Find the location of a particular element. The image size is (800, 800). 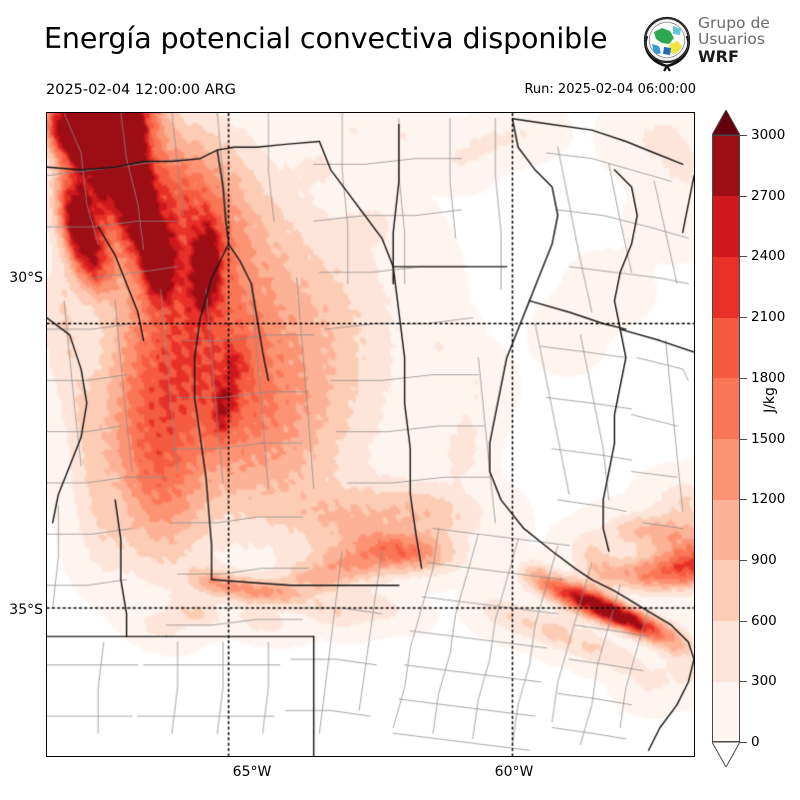

brand-line-3: WRF is located at coordinates (718, 56).